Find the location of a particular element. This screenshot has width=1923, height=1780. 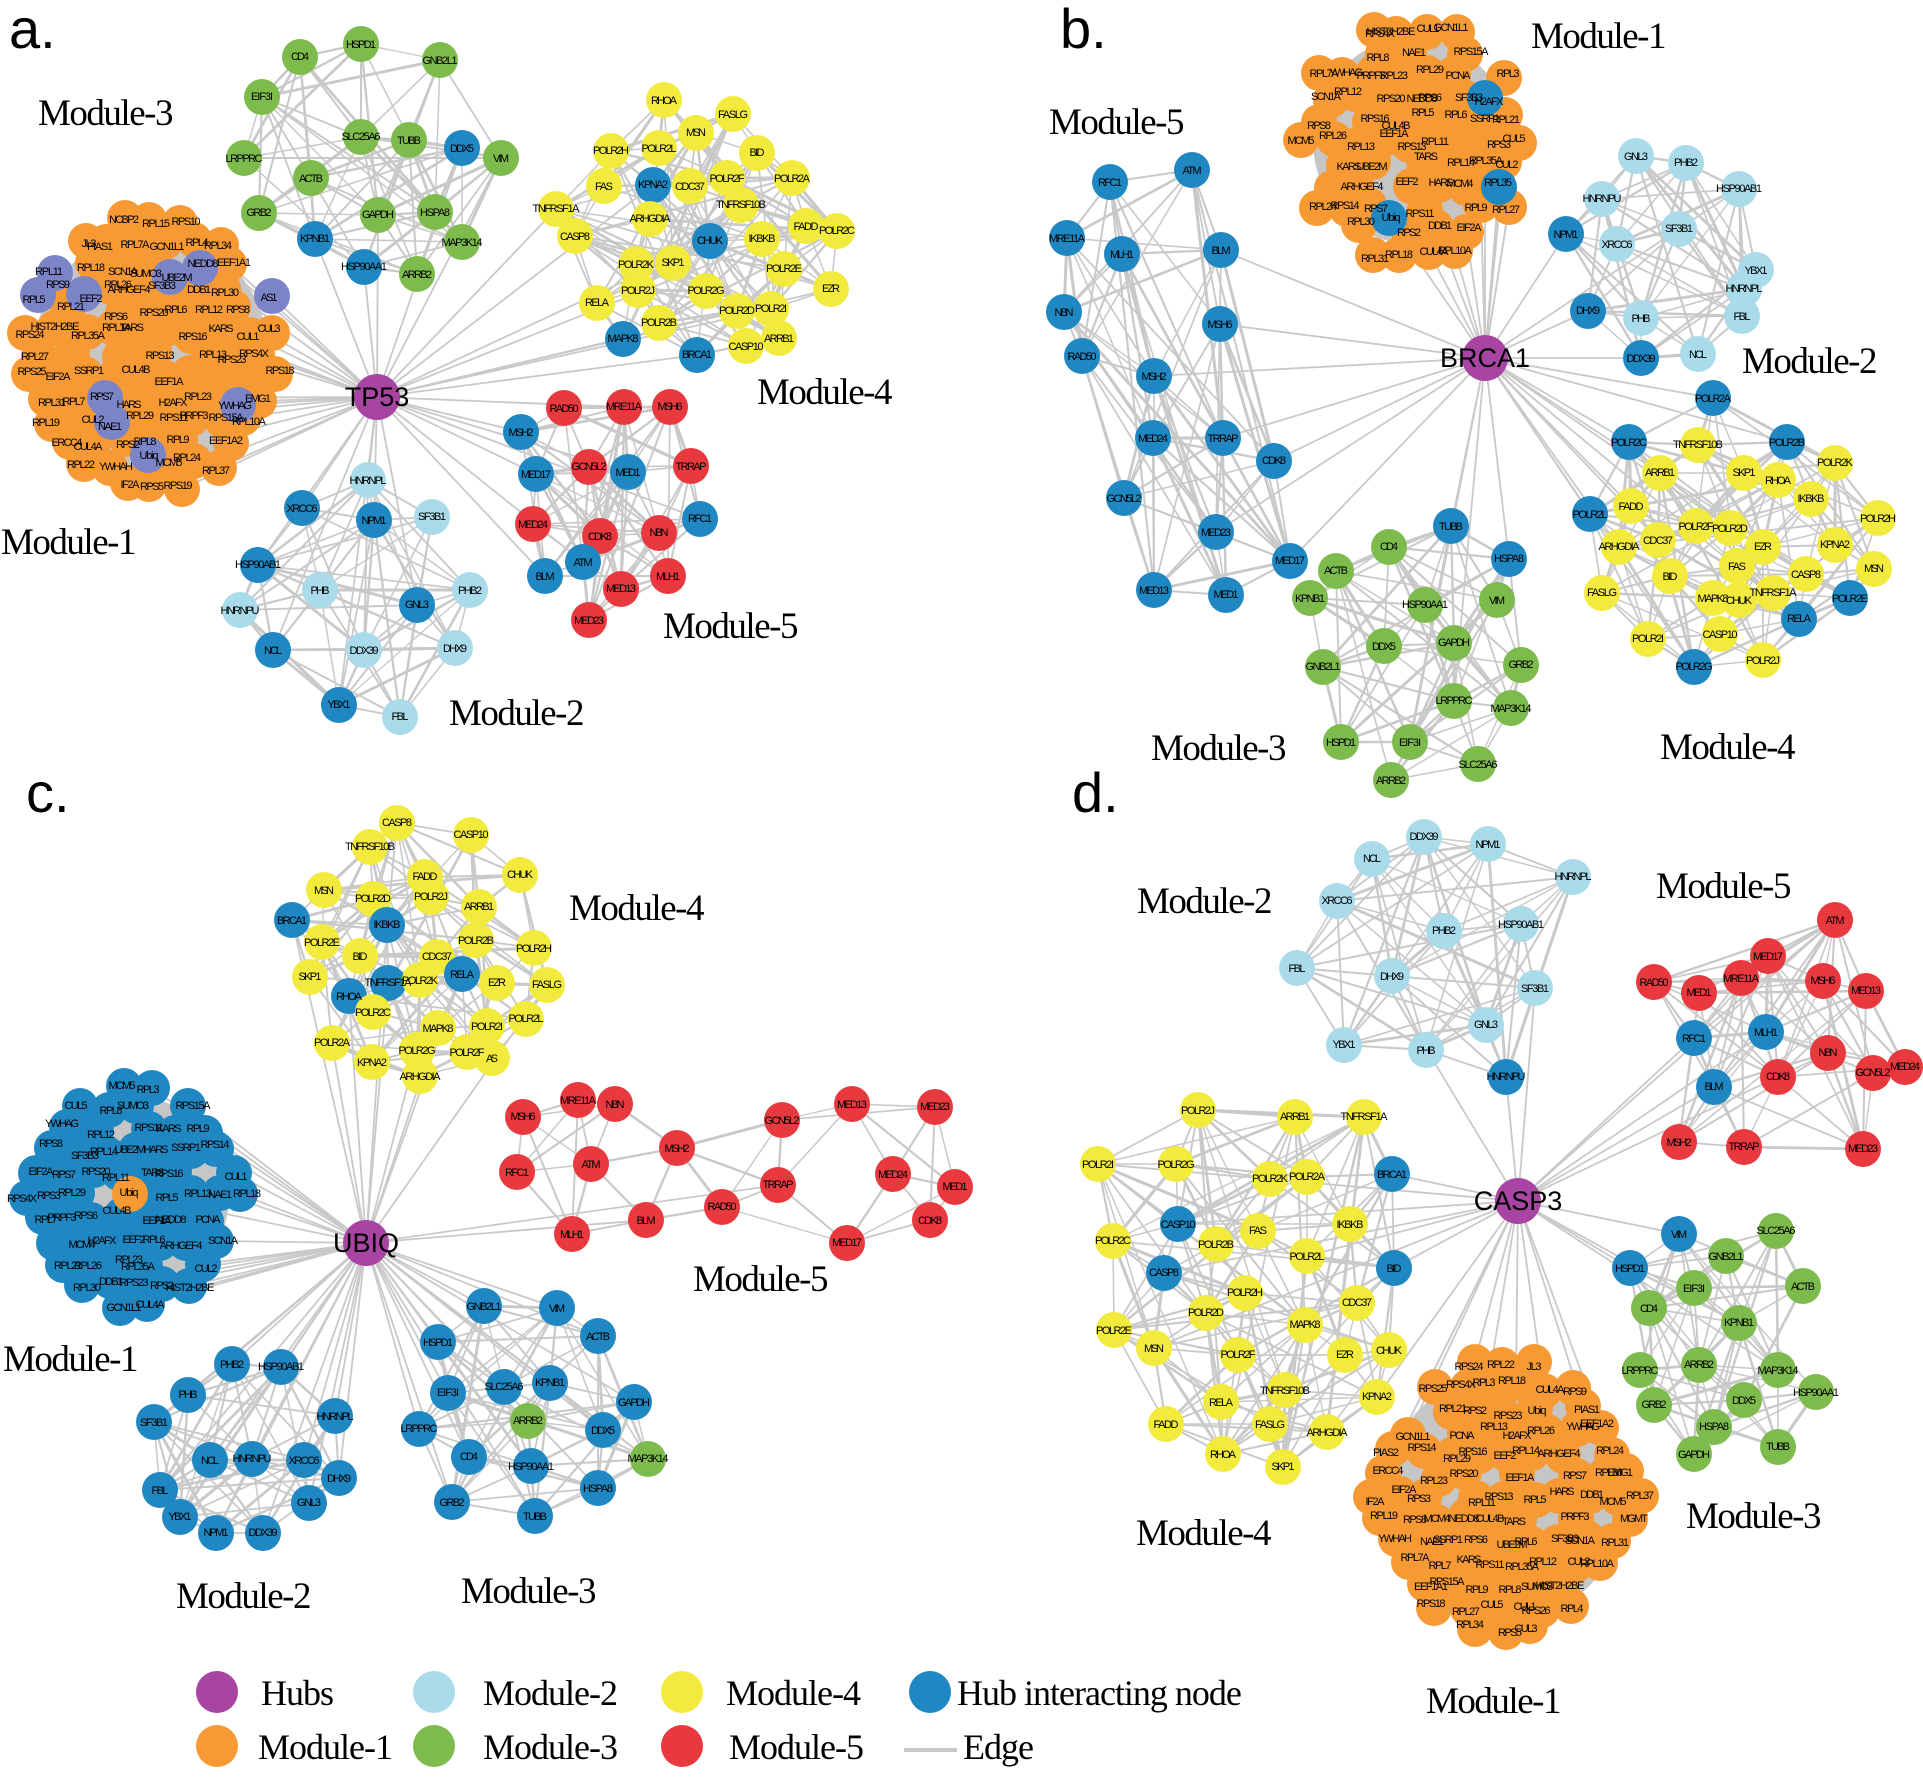

svg-text: PCNA is located at coordinates (1459, 76).